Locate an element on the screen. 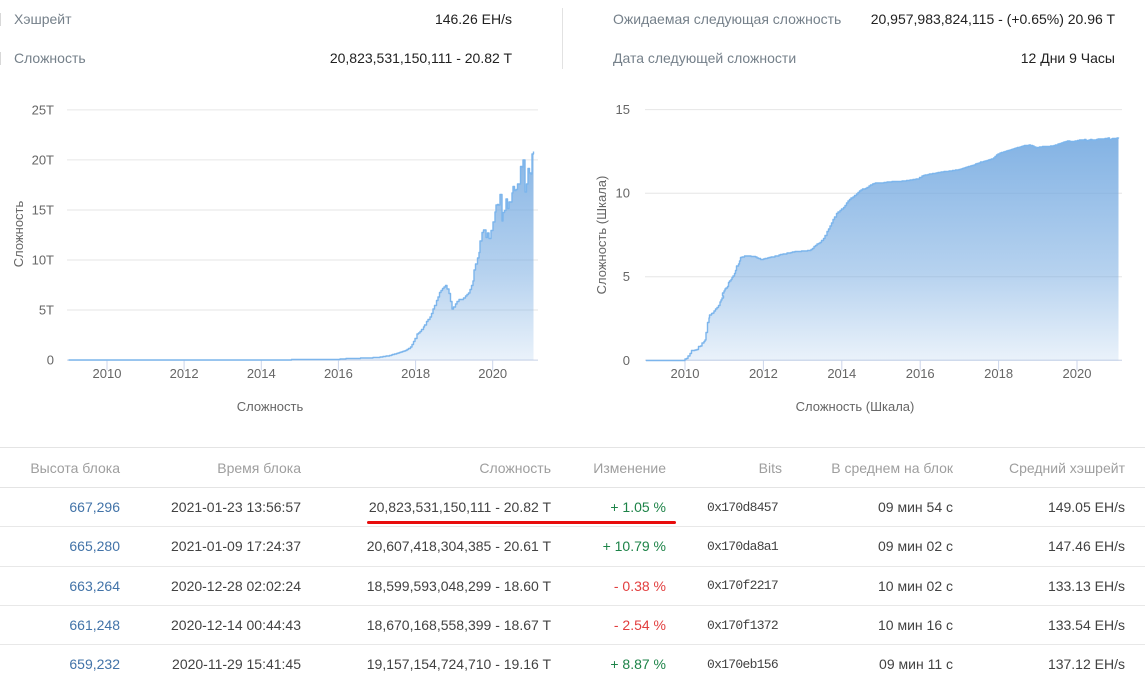  svg-text: 15T is located at coordinates (43, 210).